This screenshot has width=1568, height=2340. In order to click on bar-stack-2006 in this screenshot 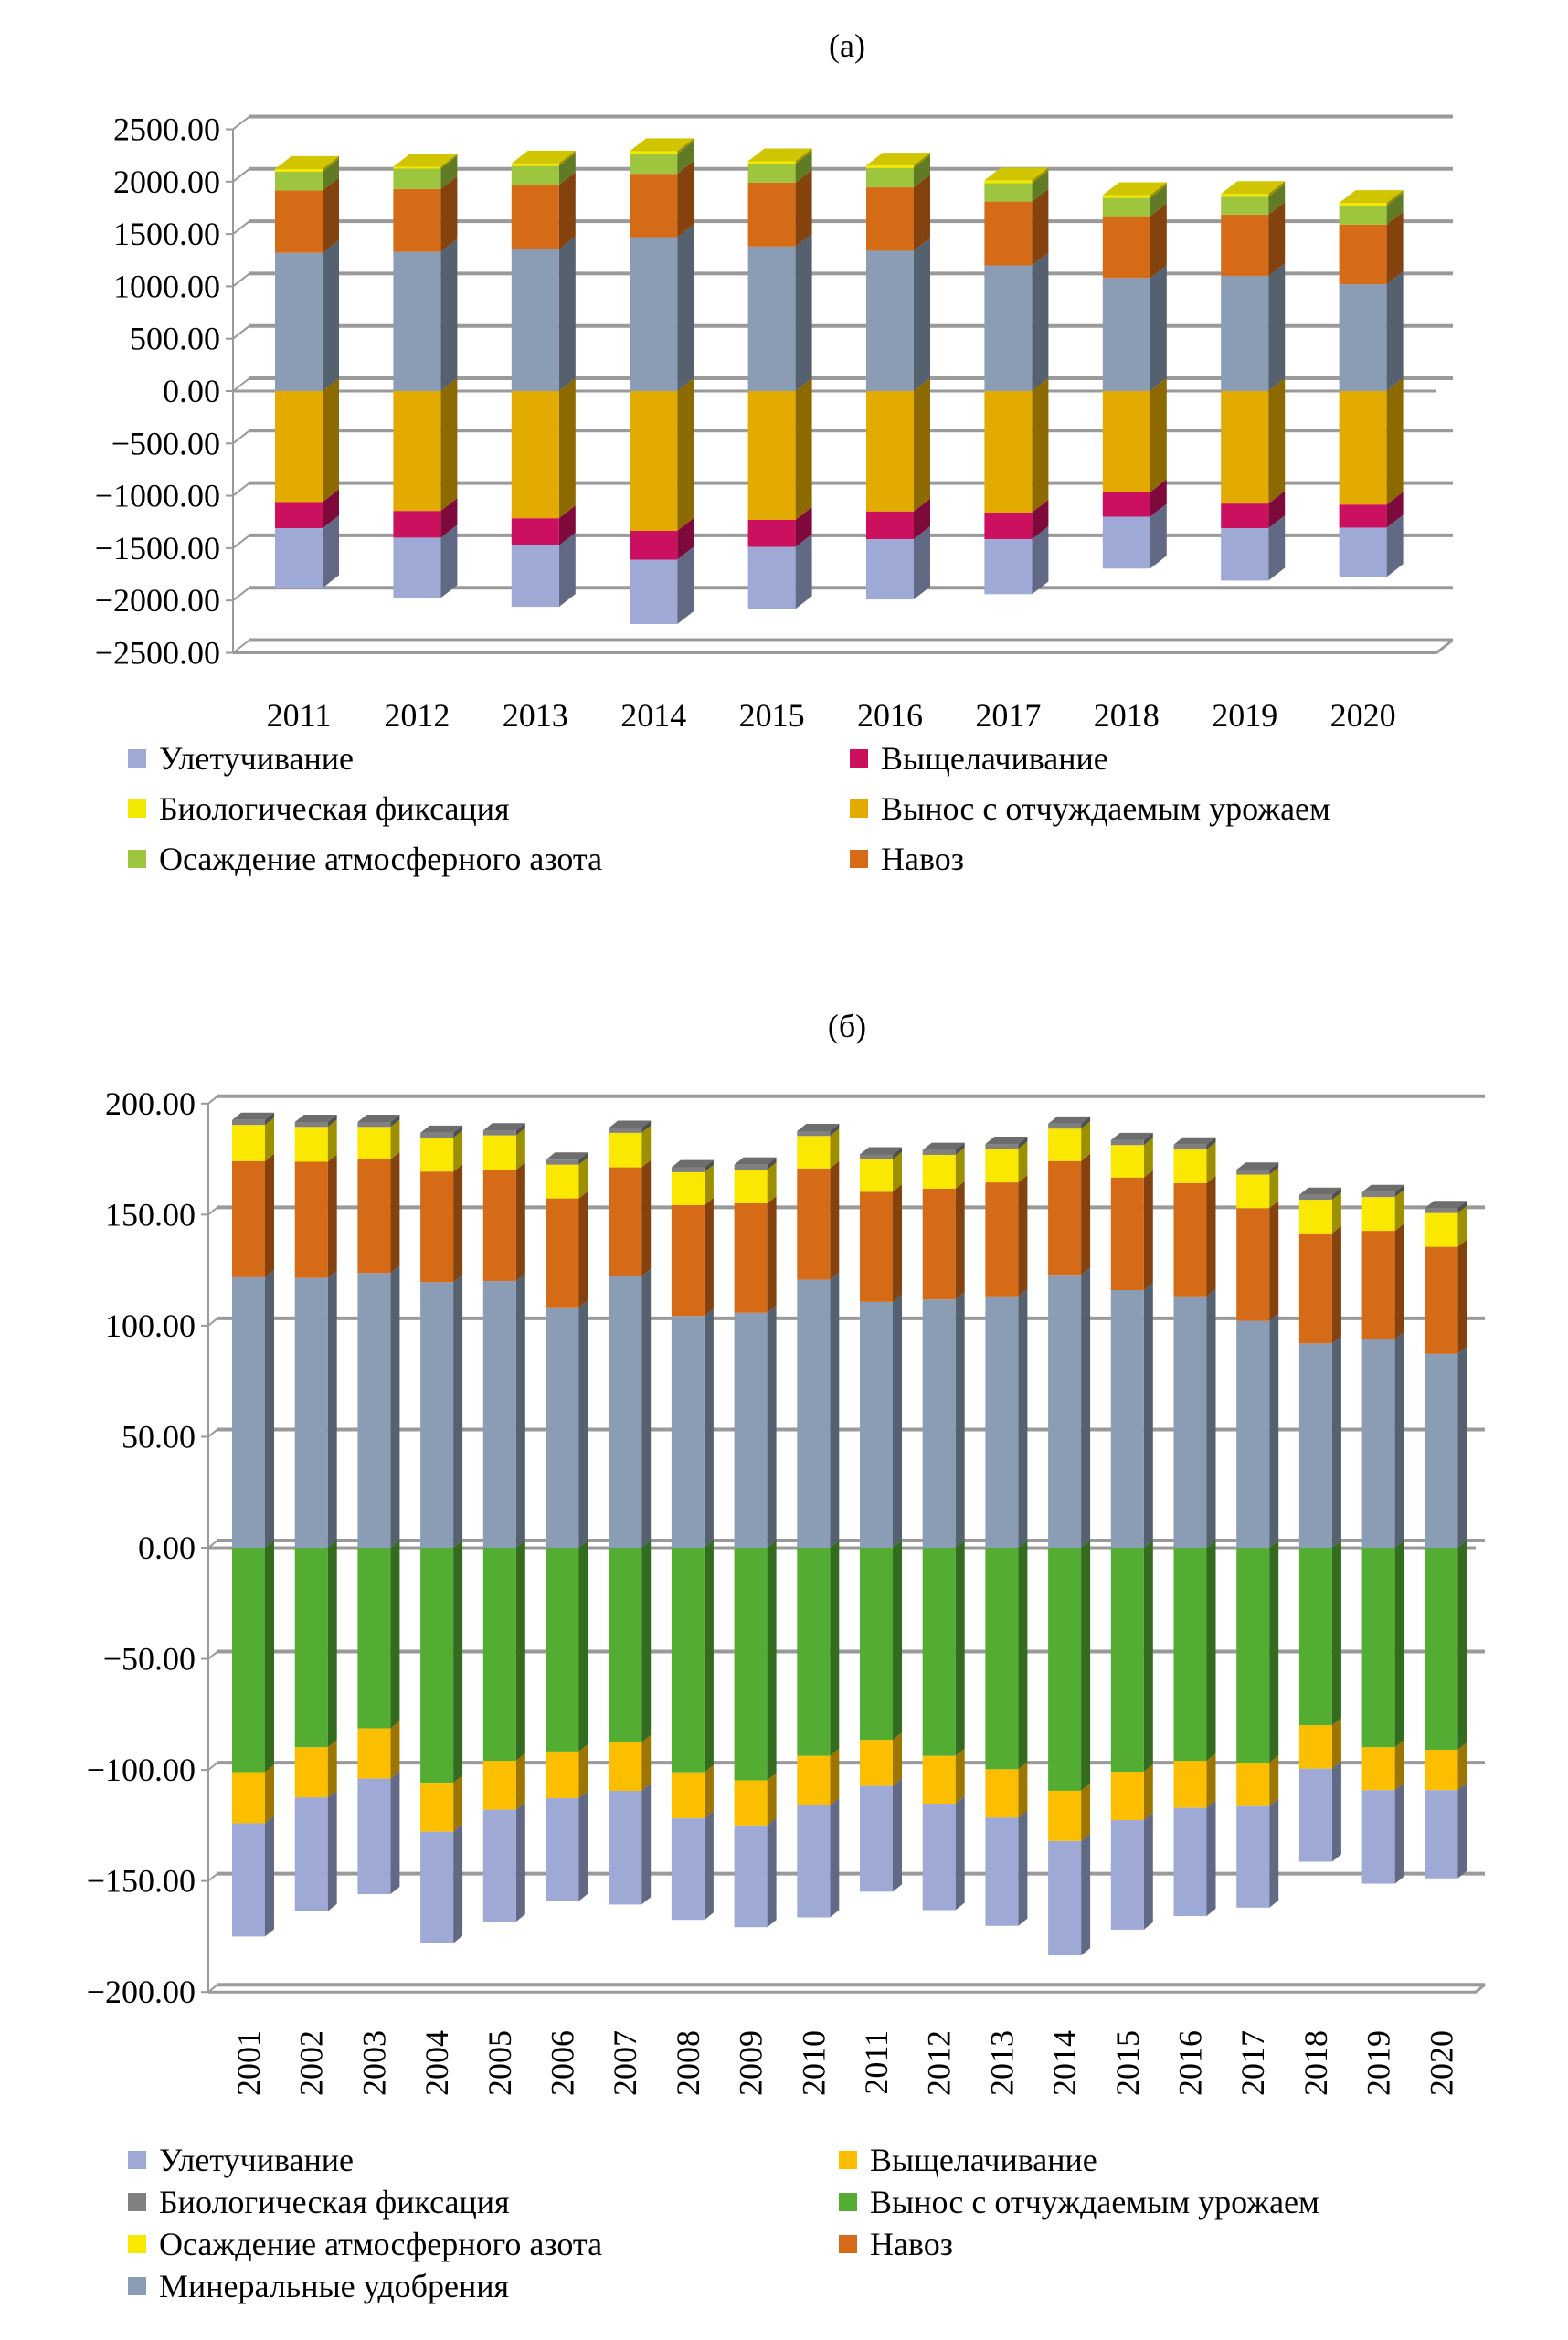, I will do `click(567, 1527)`.